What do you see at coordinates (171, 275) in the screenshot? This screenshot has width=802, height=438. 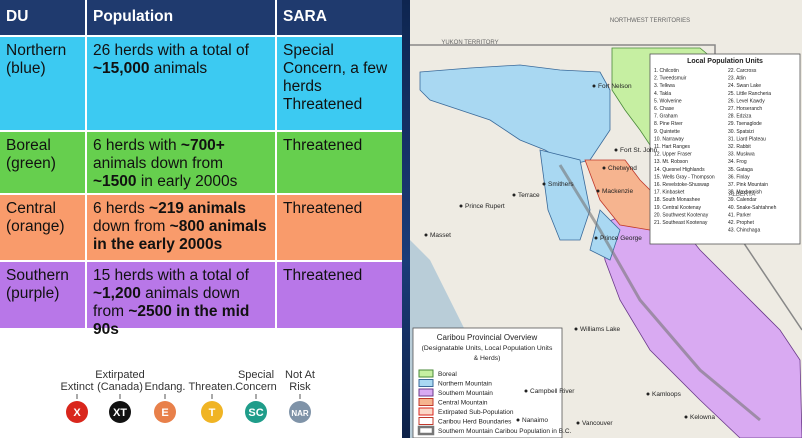 I see `population-text: 15 herds with a total of` at bounding box center [171, 275].